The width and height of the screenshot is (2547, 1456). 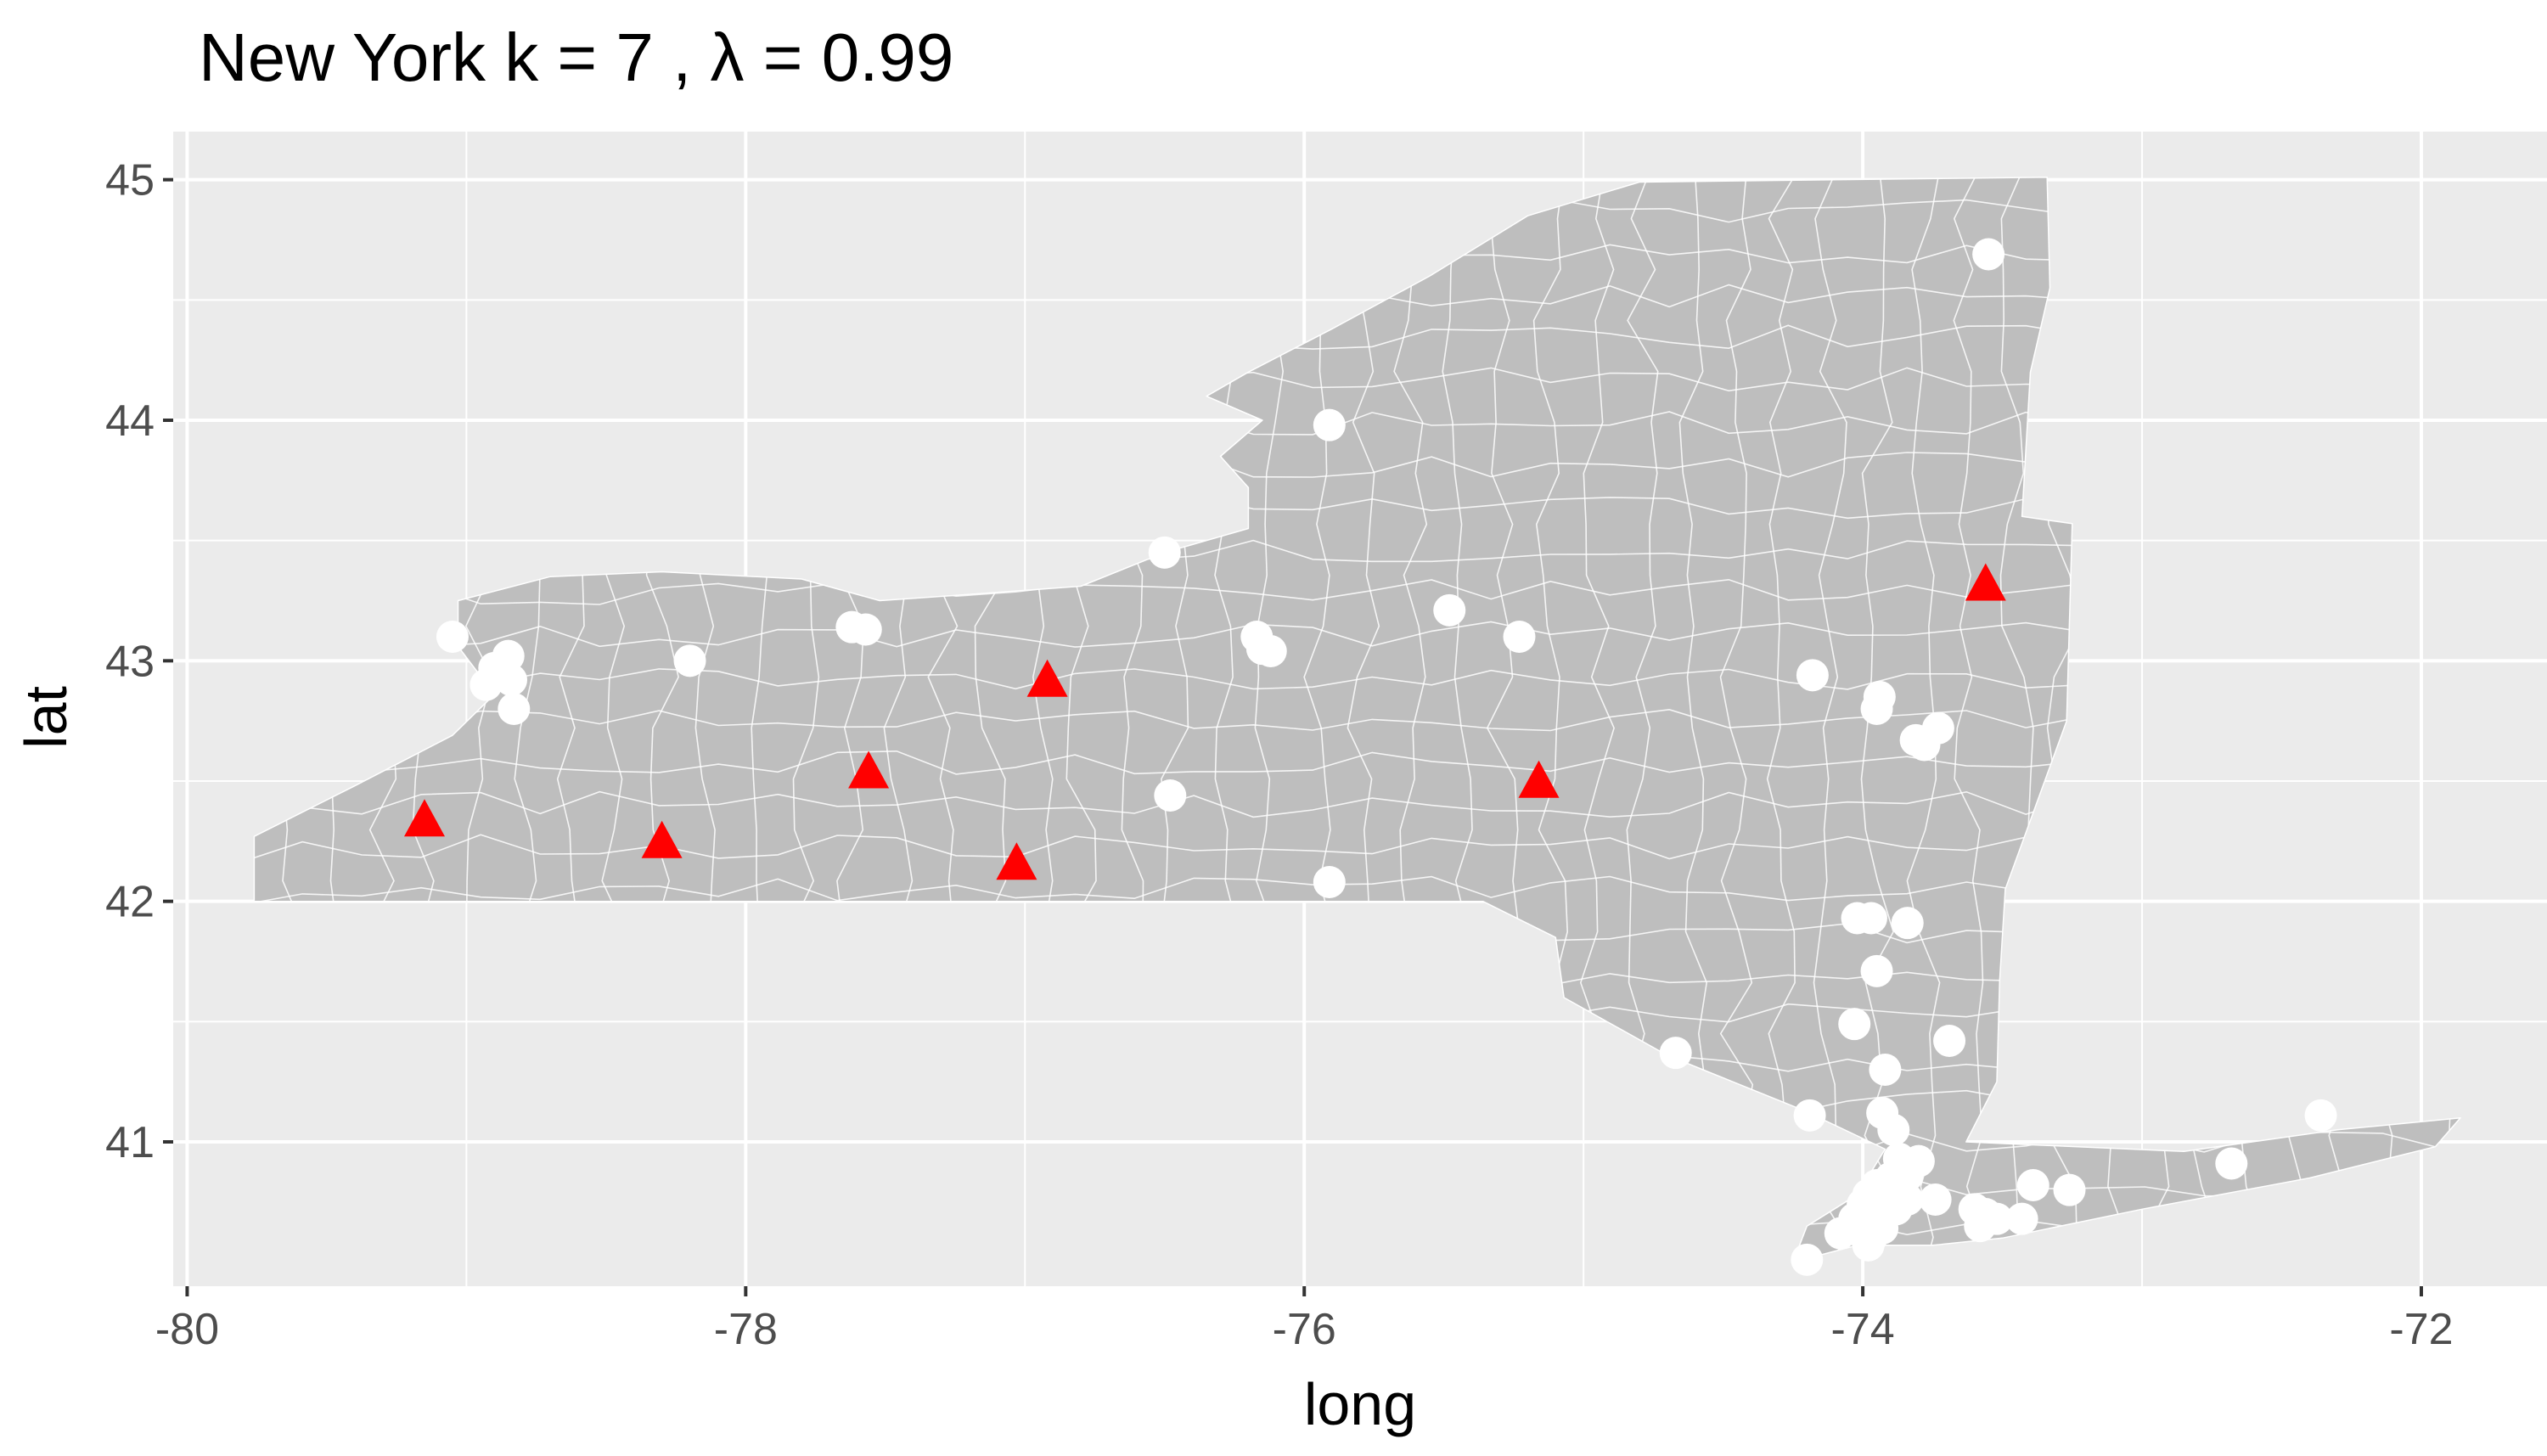 What do you see at coordinates (1863, 1329) in the screenshot?
I see `x-tick-label: -74` at bounding box center [1863, 1329].